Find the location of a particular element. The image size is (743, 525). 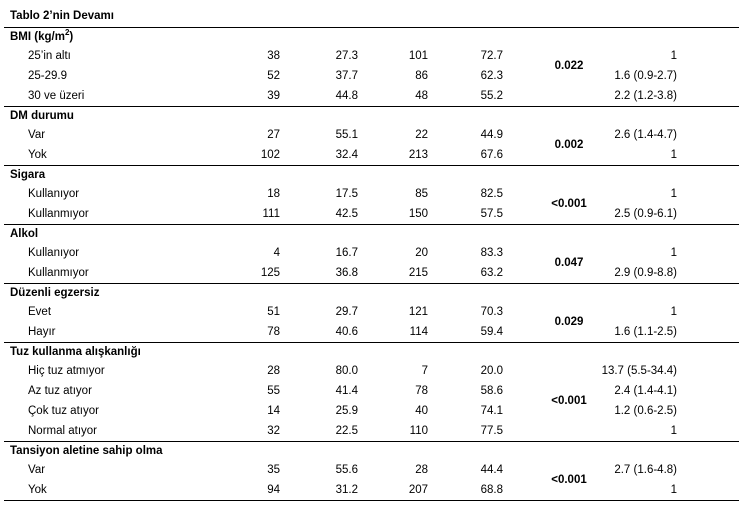

cell-n2: 85 is located at coordinates (421, 194).